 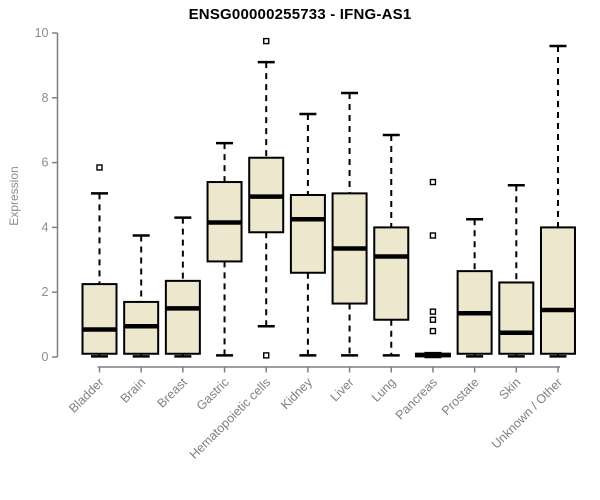 I want to click on y-tick-label: 2, so click(x=45, y=292).